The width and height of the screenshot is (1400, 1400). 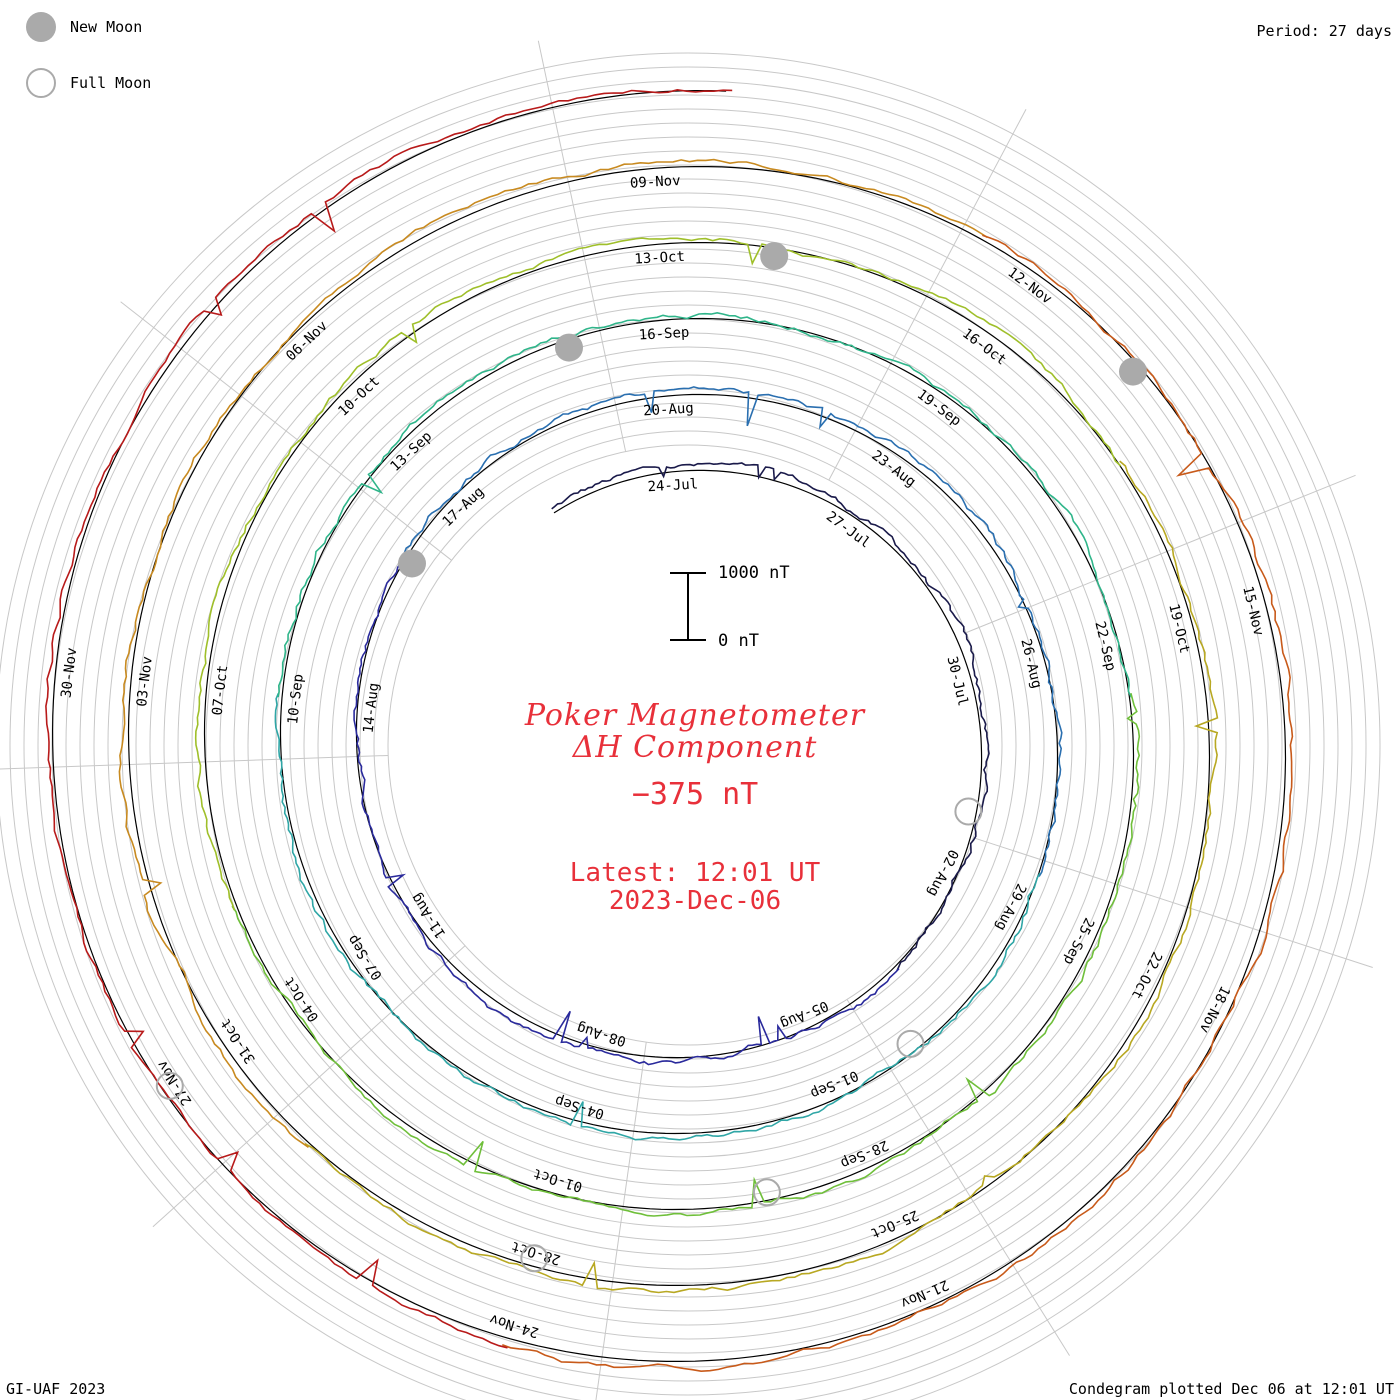 What do you see at coordinates (145, 681) in the screenshot?
I see `date-tick-label: 03-Nov` at bounding box center [145, 681].